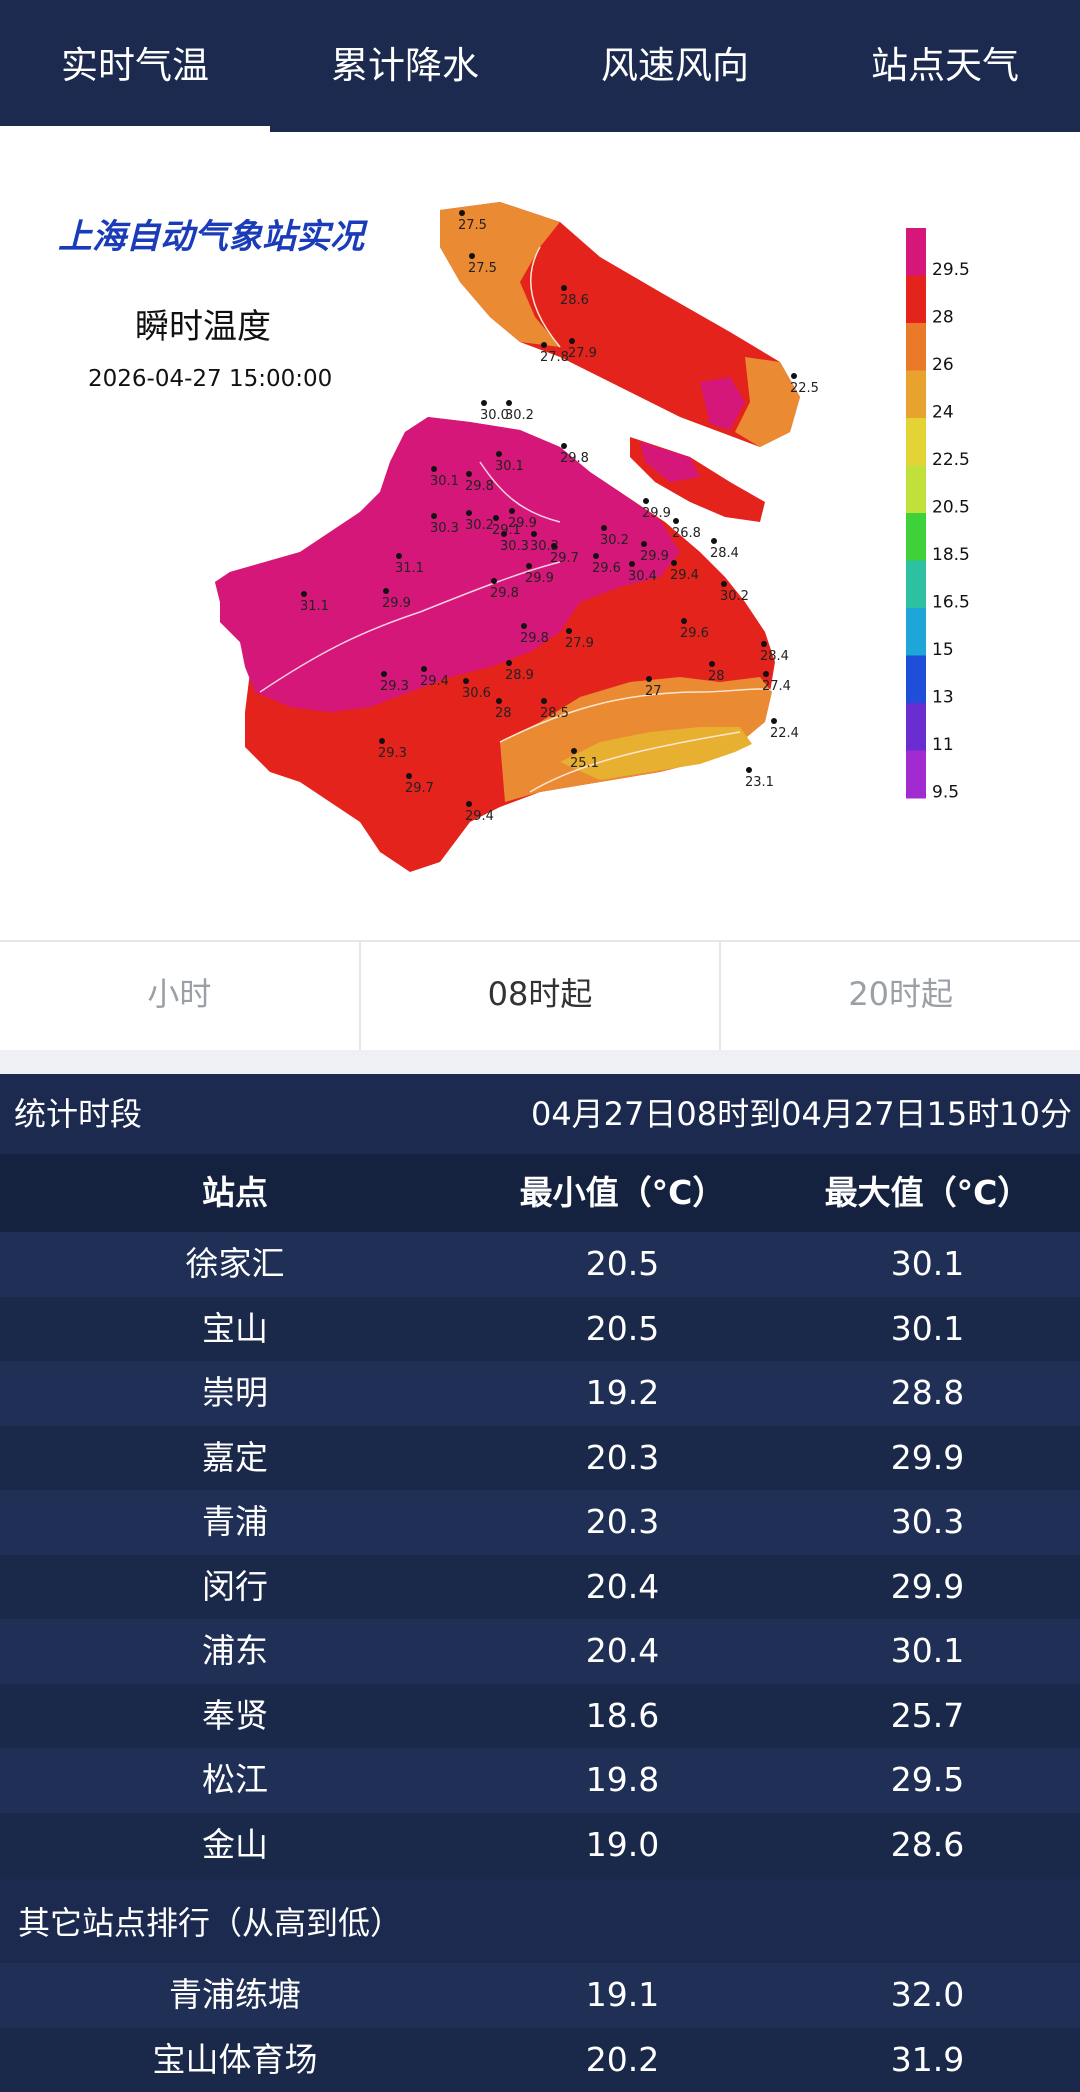 Image resolution: width=1080 pixels, height=2092 pixels. I want to click on period-label: 统计时段, so click(78, 1114).